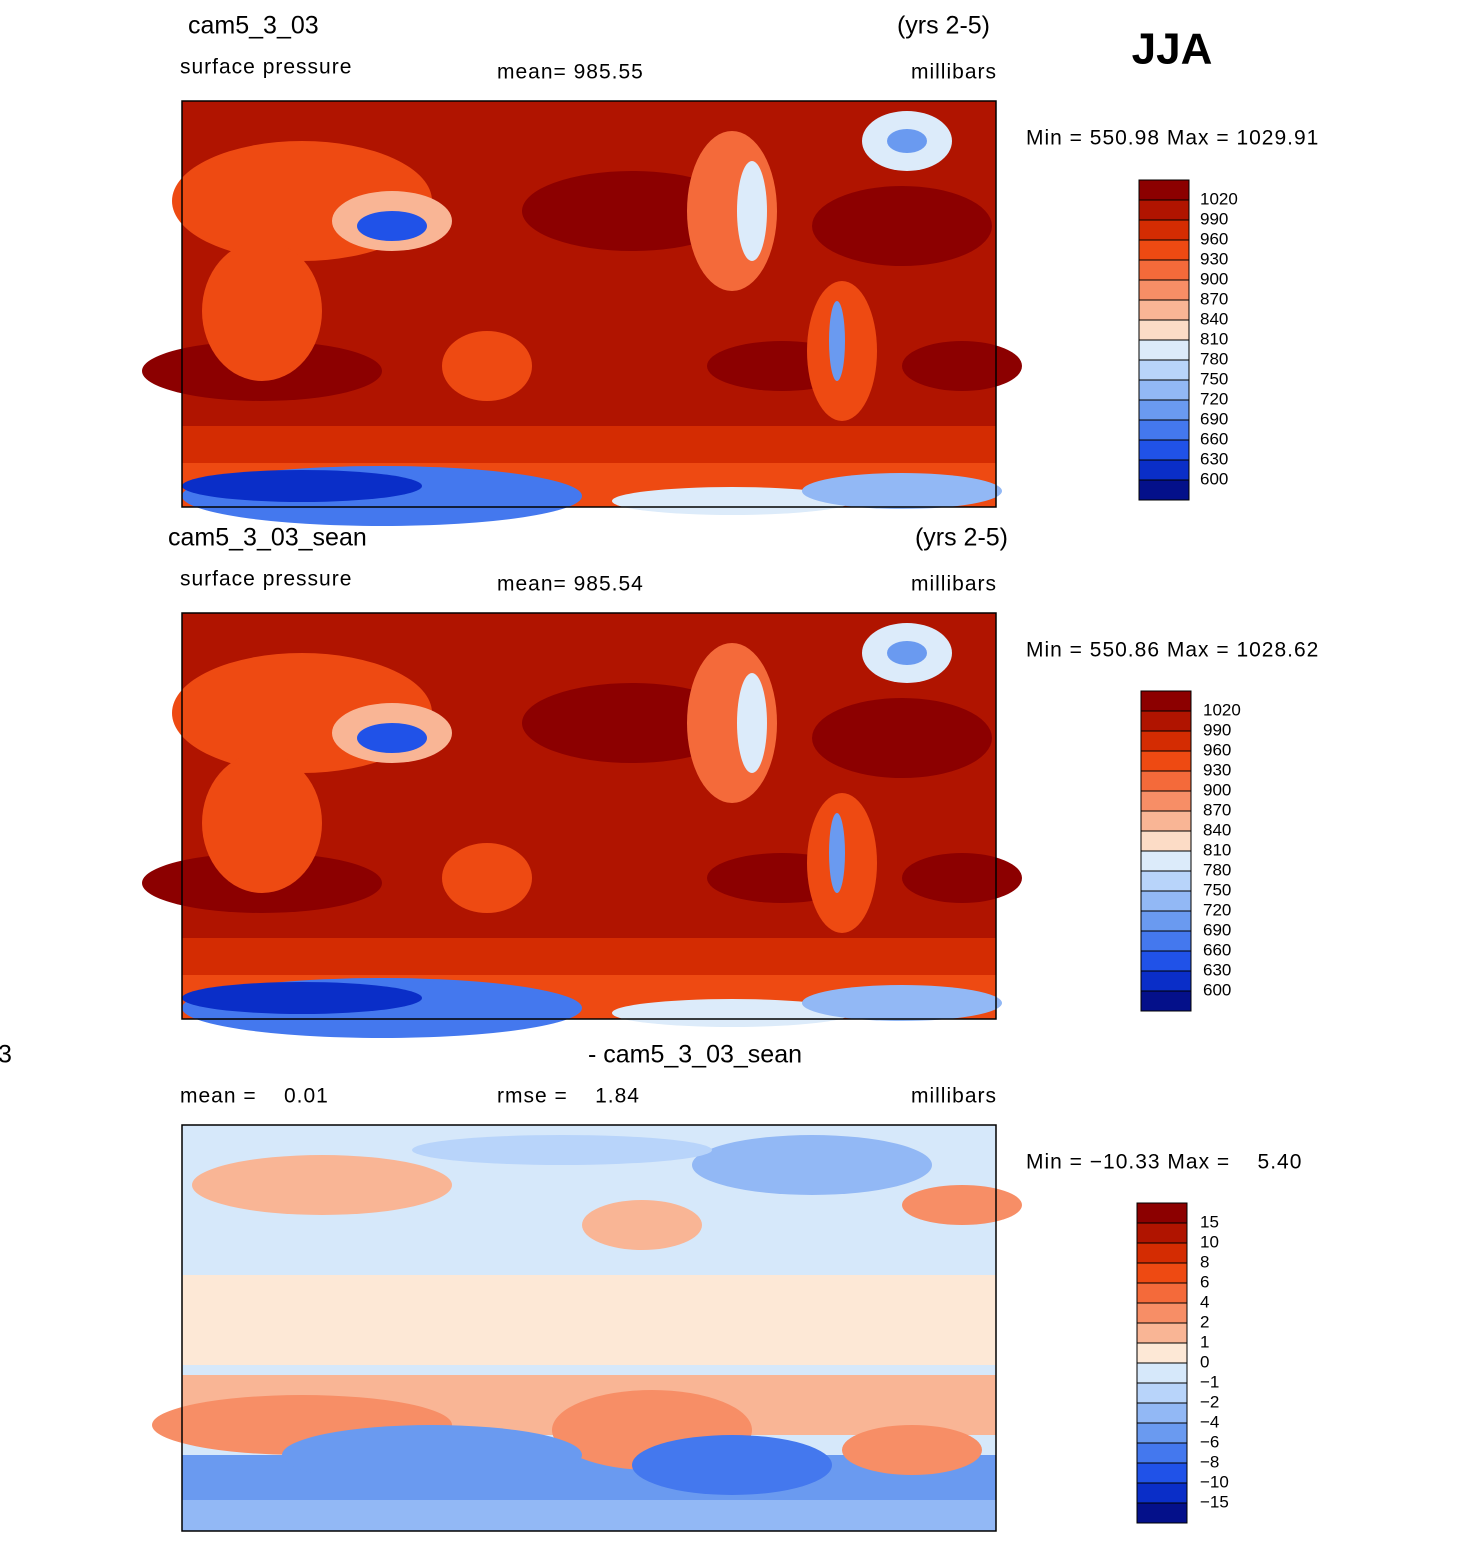 The height and width of the screenshot is (1547, 1474). I want to click on colorbar-label: 900, so click(1214, 278).